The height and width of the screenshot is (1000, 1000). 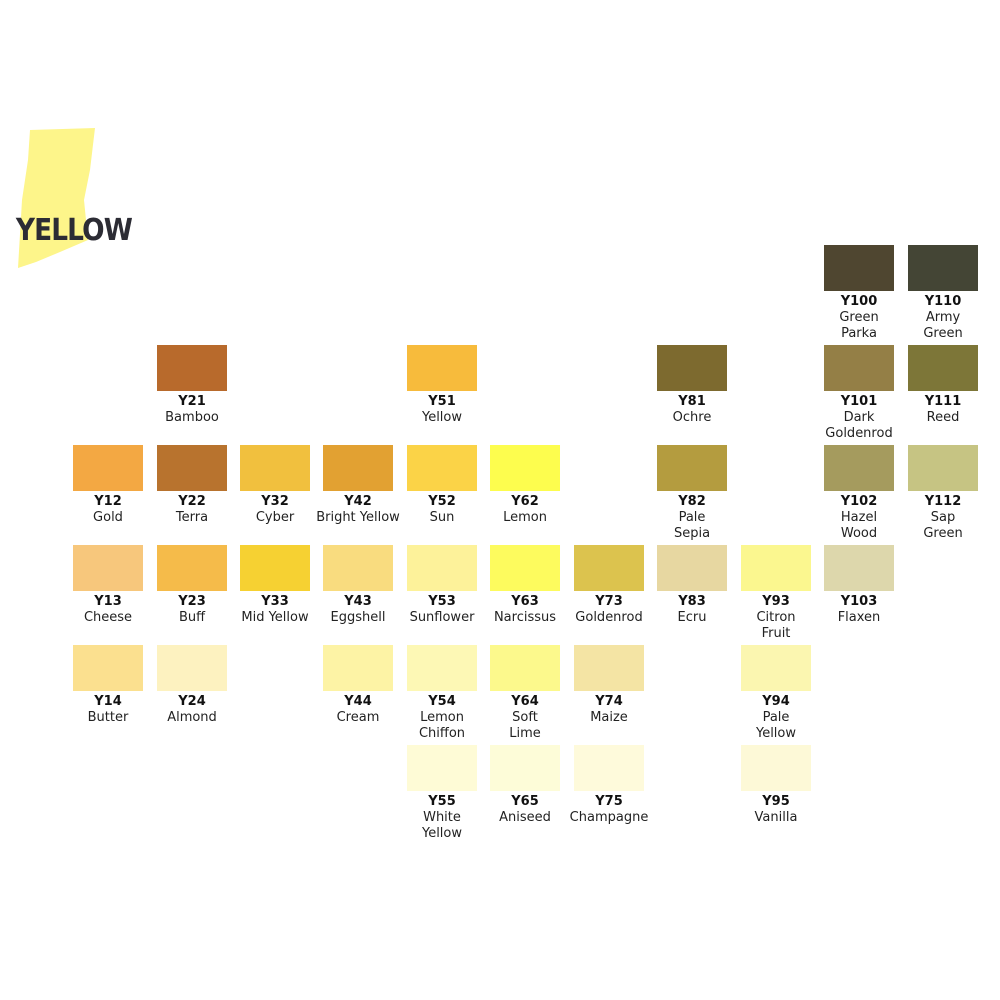 I want to click on swatch-name: Lemon, so click(x=442, y=717).